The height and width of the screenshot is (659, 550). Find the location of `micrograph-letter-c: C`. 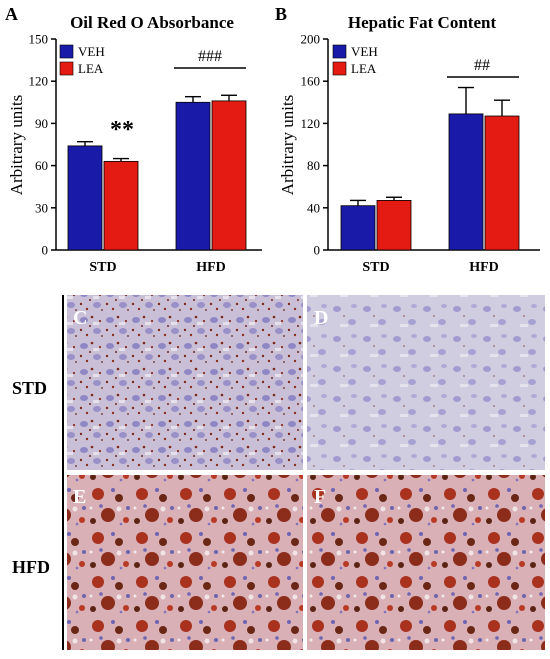

micrograph-letter-c: C is located at coordinates (80, 318).